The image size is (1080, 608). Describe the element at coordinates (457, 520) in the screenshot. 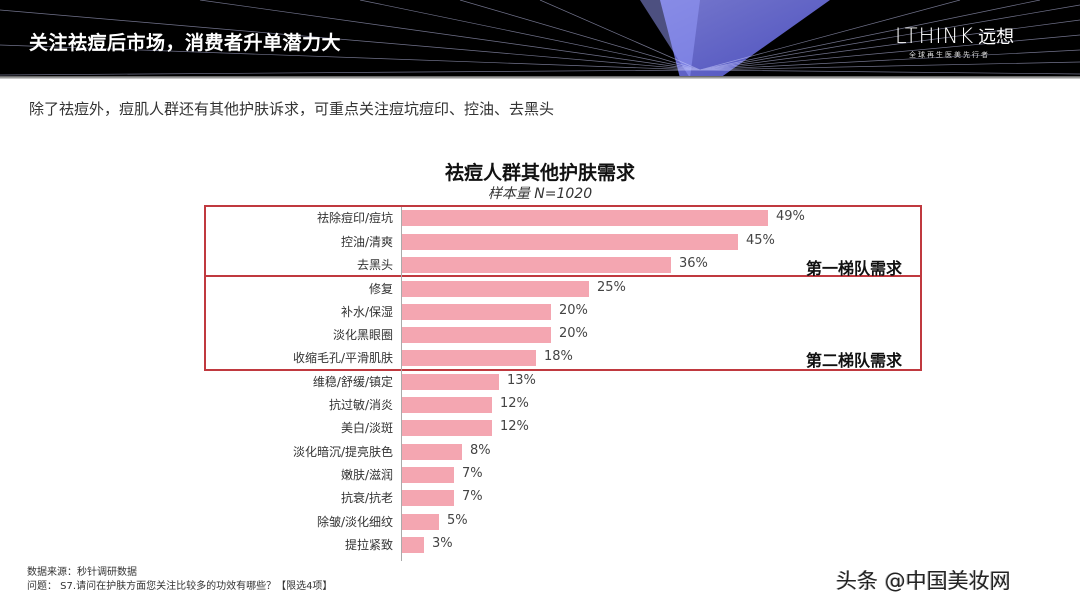

I see `value-label: 5%` at that location.